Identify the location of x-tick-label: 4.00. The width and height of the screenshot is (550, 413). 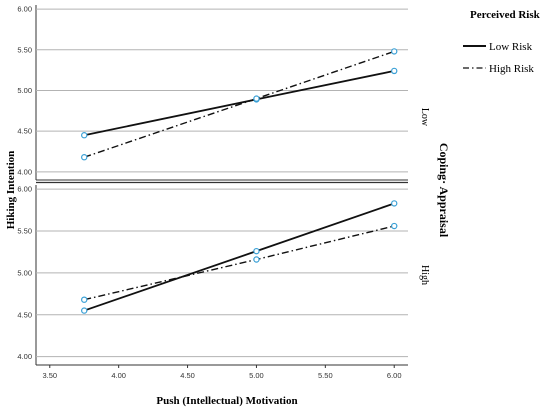
(118, 375).